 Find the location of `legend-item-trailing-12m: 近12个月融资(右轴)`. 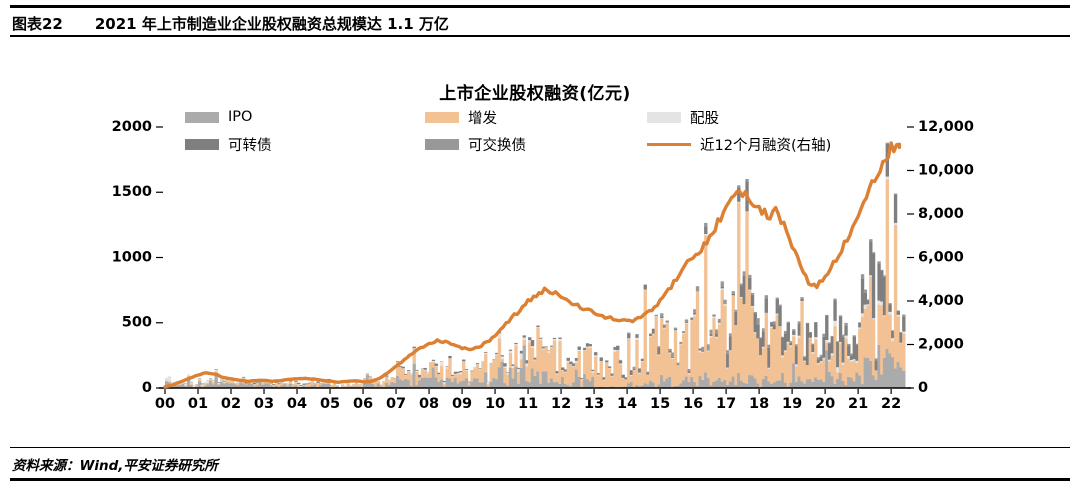

legend-item-trailing-12m: 近12个月融资(右轴) is located at coordinates (797, 144).